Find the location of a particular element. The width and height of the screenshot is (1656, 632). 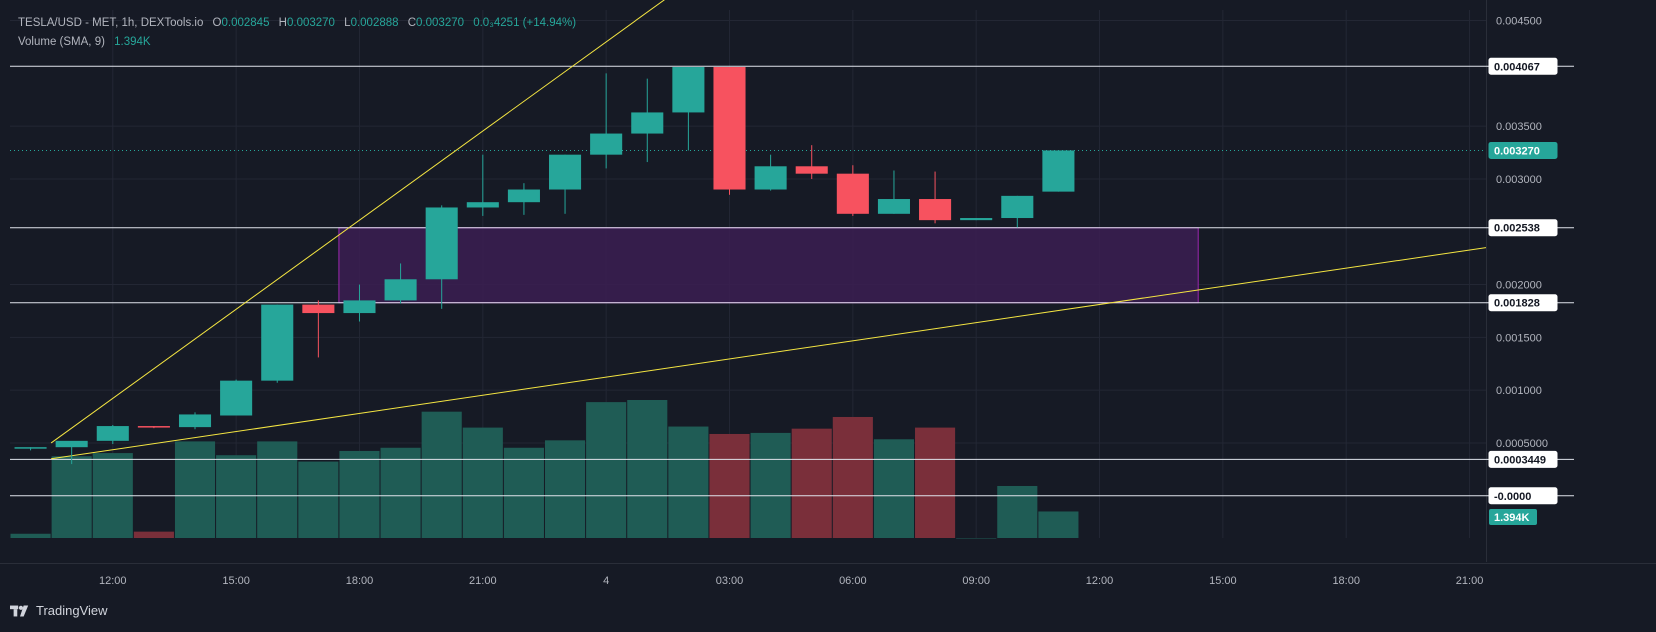

horizontal-line-price-label: 0.001828 is located at coordinates (1517, 304).